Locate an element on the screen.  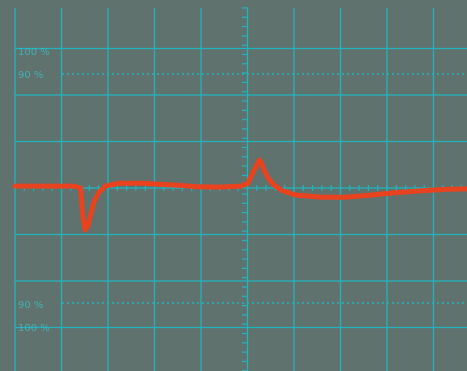
level-label-bottom-90: 90 % is located at coordinates (30, 305).